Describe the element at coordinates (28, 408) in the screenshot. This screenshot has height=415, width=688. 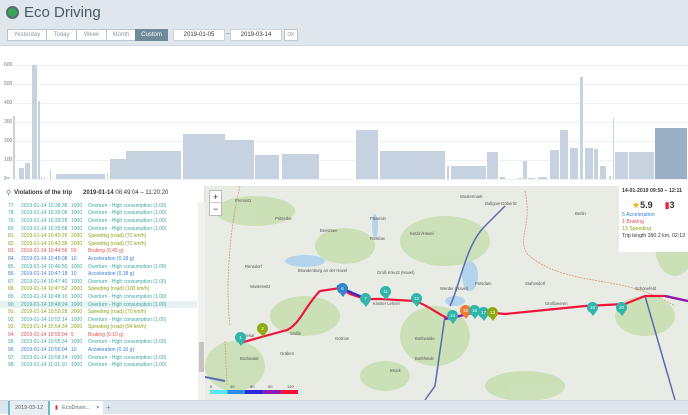
I see `tab-2019-03-12: 2019-03-12` at that location.